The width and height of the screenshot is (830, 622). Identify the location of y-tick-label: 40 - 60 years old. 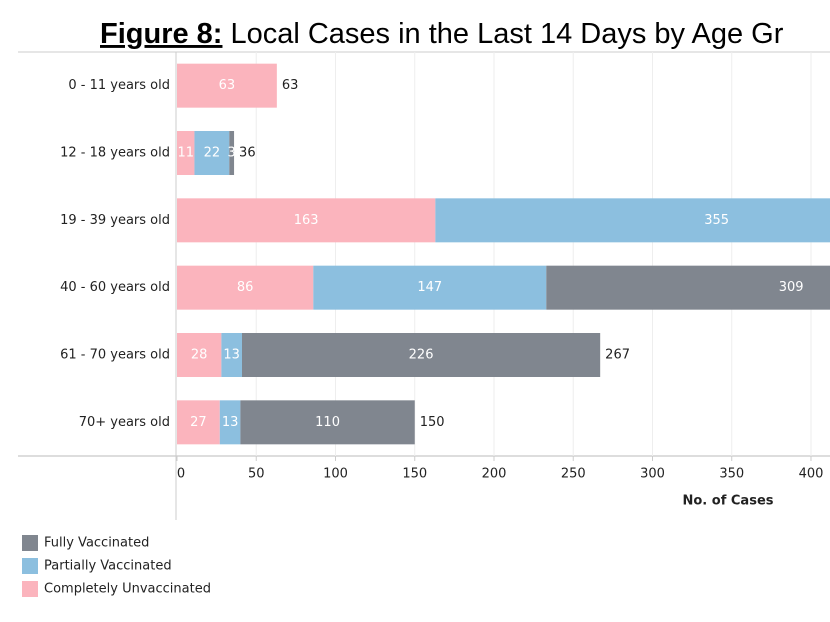
(115, 287).